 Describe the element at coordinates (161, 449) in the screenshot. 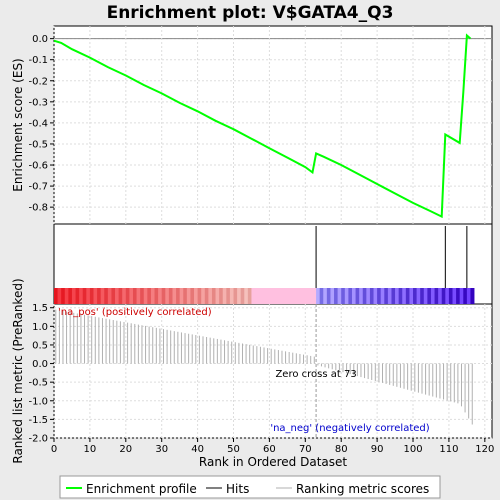

I see `x-tick-label: 30` at that location.